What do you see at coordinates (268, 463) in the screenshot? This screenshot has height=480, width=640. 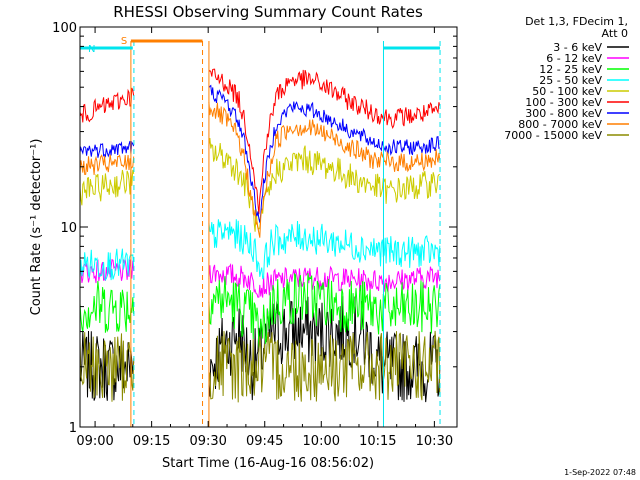 I see `x-axis-label: Start Time (16-Aug-16 08:56:02)` at bounding box center [268, 463].